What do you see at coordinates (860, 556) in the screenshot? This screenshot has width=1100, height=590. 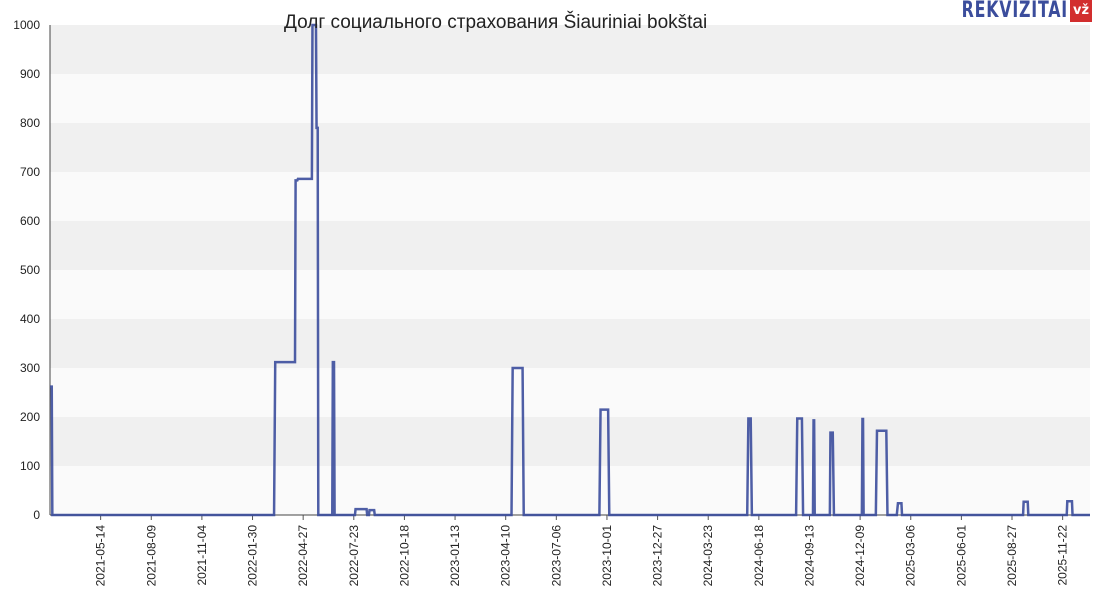 I see `x-tick-label: 2024-12-09` at bounding box center [860, 556].